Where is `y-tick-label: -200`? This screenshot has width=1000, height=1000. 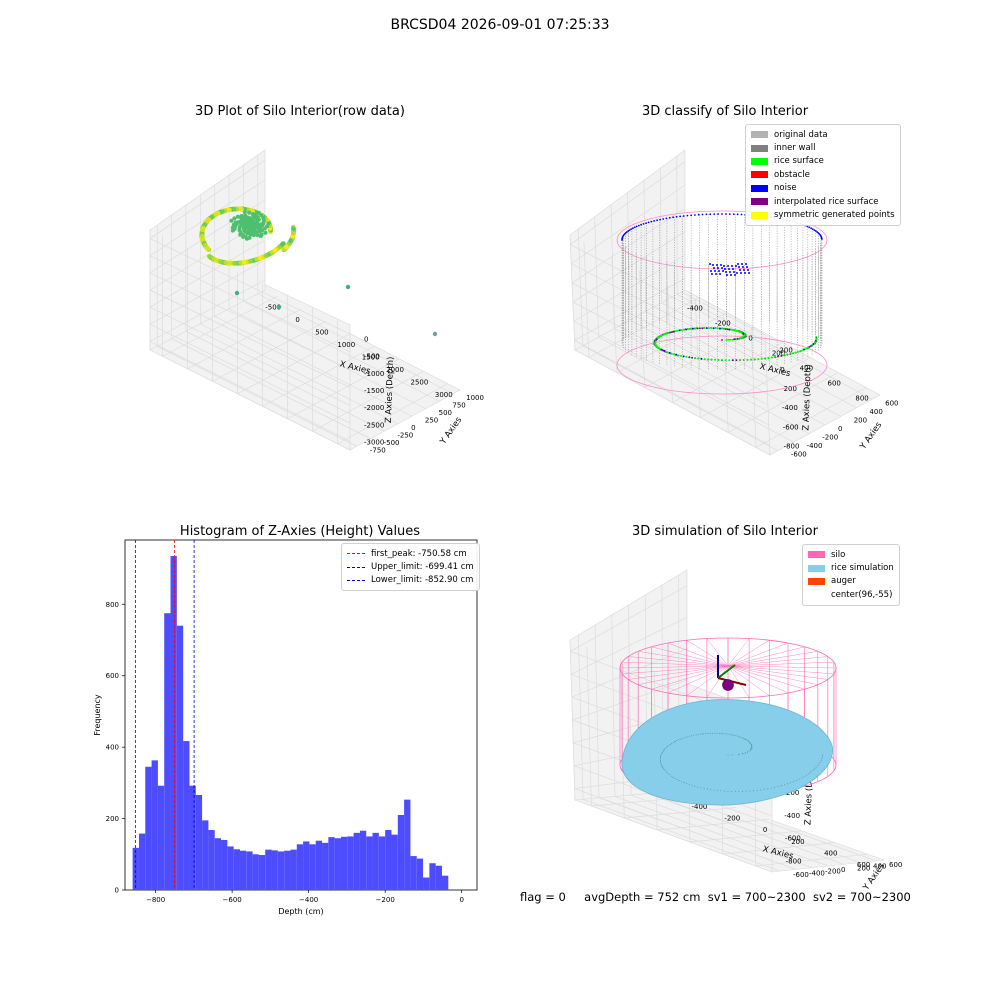 y-tick-label: -200 is located at coordinates (830, 438).